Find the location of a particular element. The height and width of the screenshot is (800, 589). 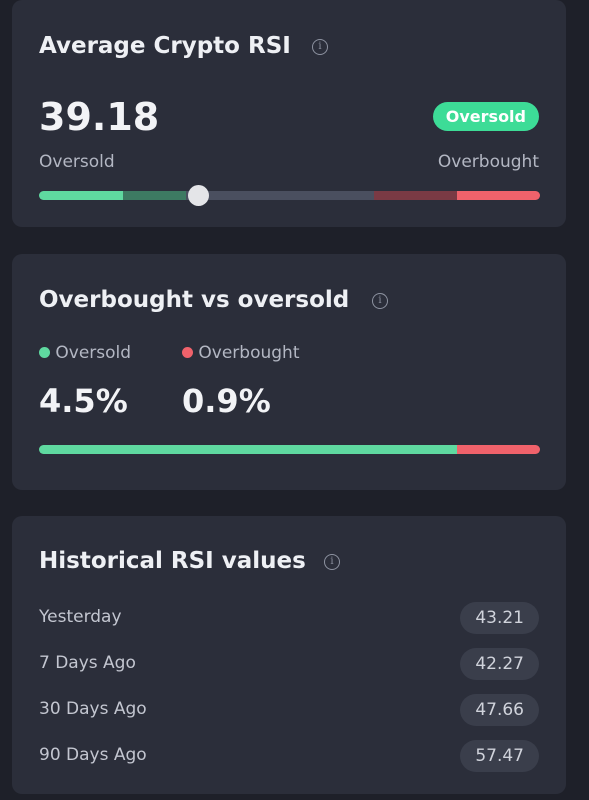

row-value: 57.47 is located at coordinates (499, 756).